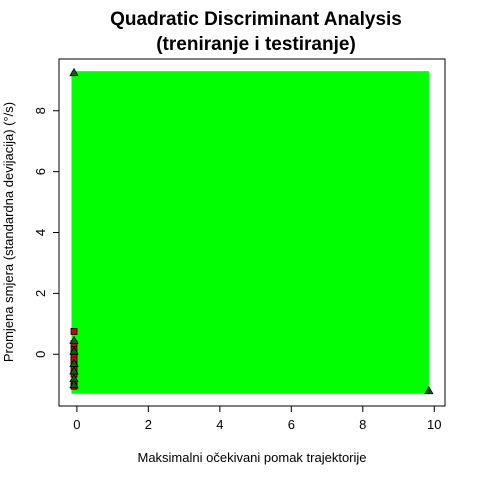 The image size is (480, 480). I want to click on data-point-square, so click(74, 331).